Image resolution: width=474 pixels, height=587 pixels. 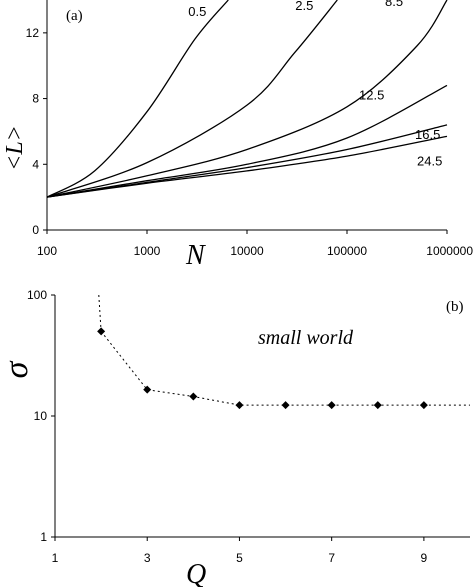 What do you see at coordinates (35, 164) in the screenshot?
I see `panel-a-y-tick-label: 4` at bounding box center [35, 164].